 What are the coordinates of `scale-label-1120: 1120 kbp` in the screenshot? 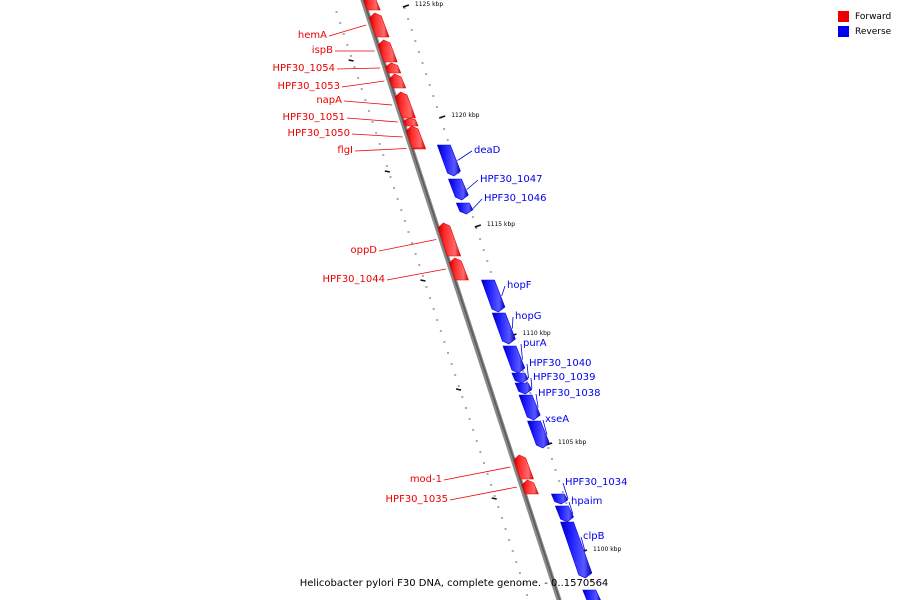 It's located at (465, 115).